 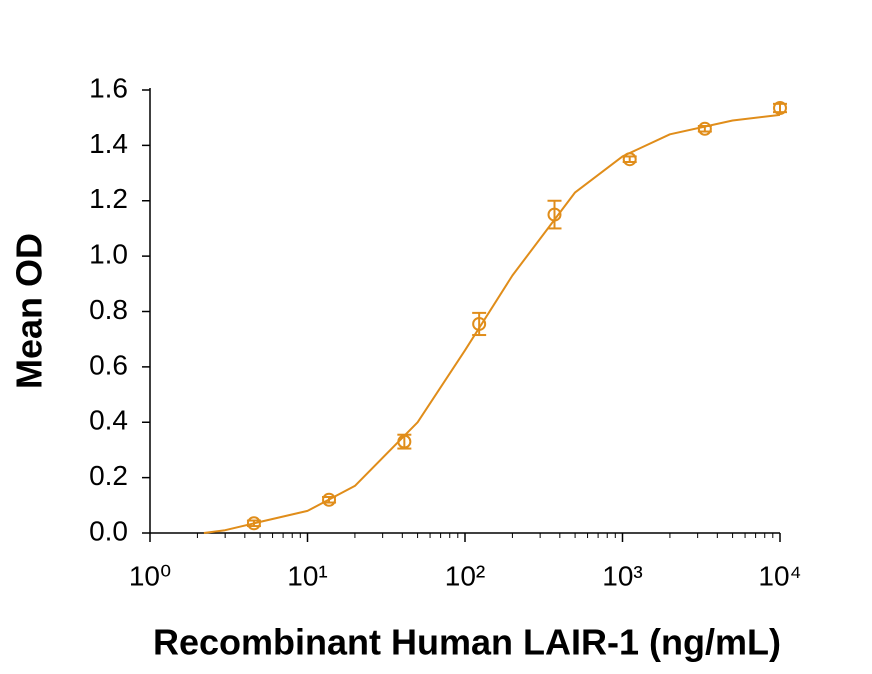 What do you see at coordinates (622, 575) in the screenshot?
I see `x-tick-label: 10³` at bounding box center [622, 575].